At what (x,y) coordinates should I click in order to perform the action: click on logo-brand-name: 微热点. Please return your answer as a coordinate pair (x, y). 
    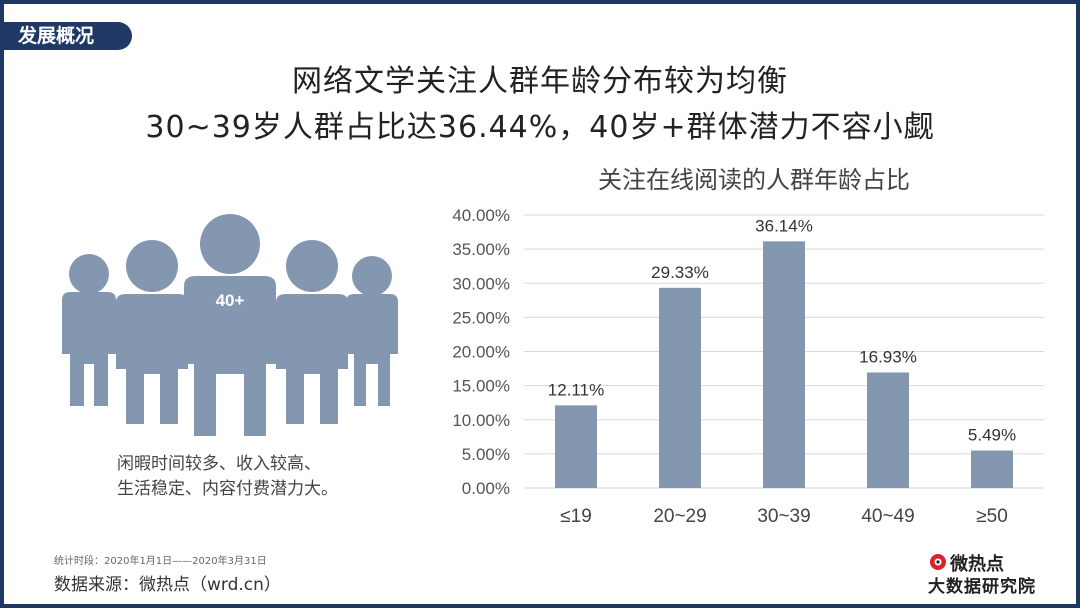
    Looking at the image, I should click on (977, 564).